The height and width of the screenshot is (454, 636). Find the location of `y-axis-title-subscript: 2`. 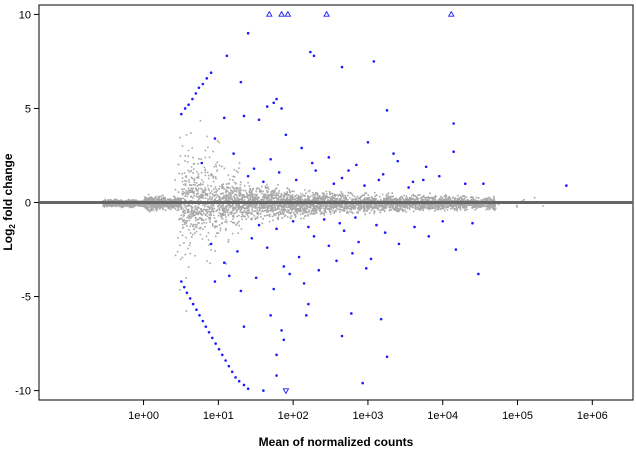

y-axis-title-subscript: 2 is located at coordinates (12, 226).